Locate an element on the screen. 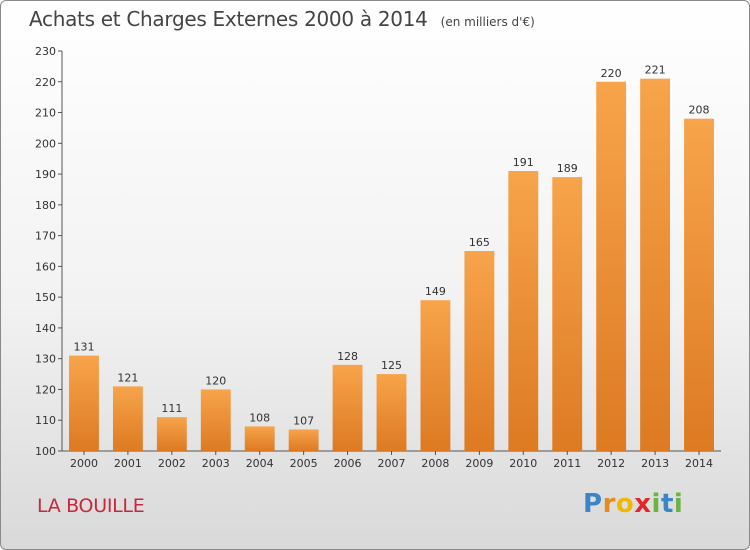  x-tick-label: 2000 is located at coordinates (84, 463).